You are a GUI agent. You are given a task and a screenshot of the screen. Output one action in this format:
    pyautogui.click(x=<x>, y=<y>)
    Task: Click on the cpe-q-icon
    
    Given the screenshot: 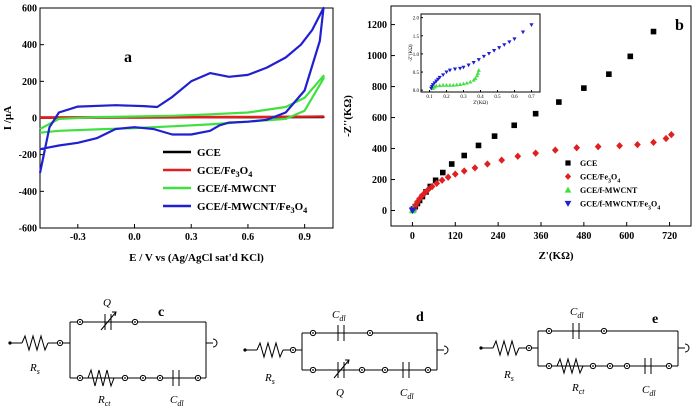 What is the action you would take?
    pyautogui.click(x=341, y=369)
    